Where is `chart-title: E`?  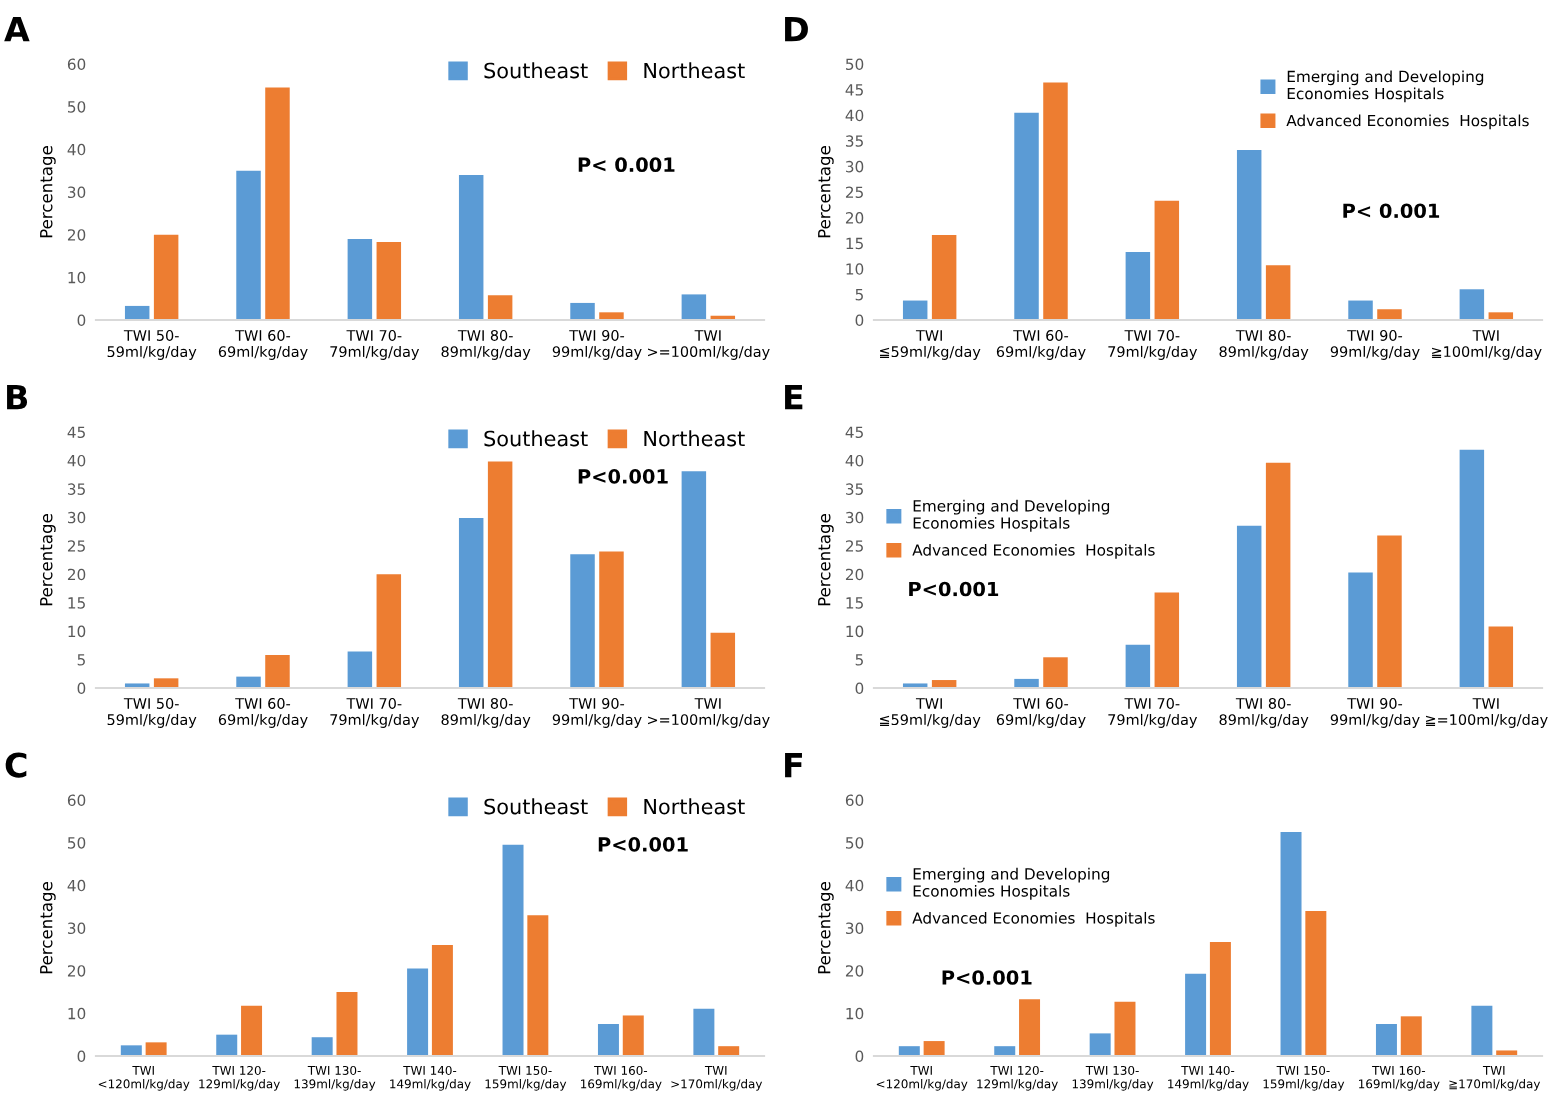 chart-title: E is located at coordinates (794, 397).